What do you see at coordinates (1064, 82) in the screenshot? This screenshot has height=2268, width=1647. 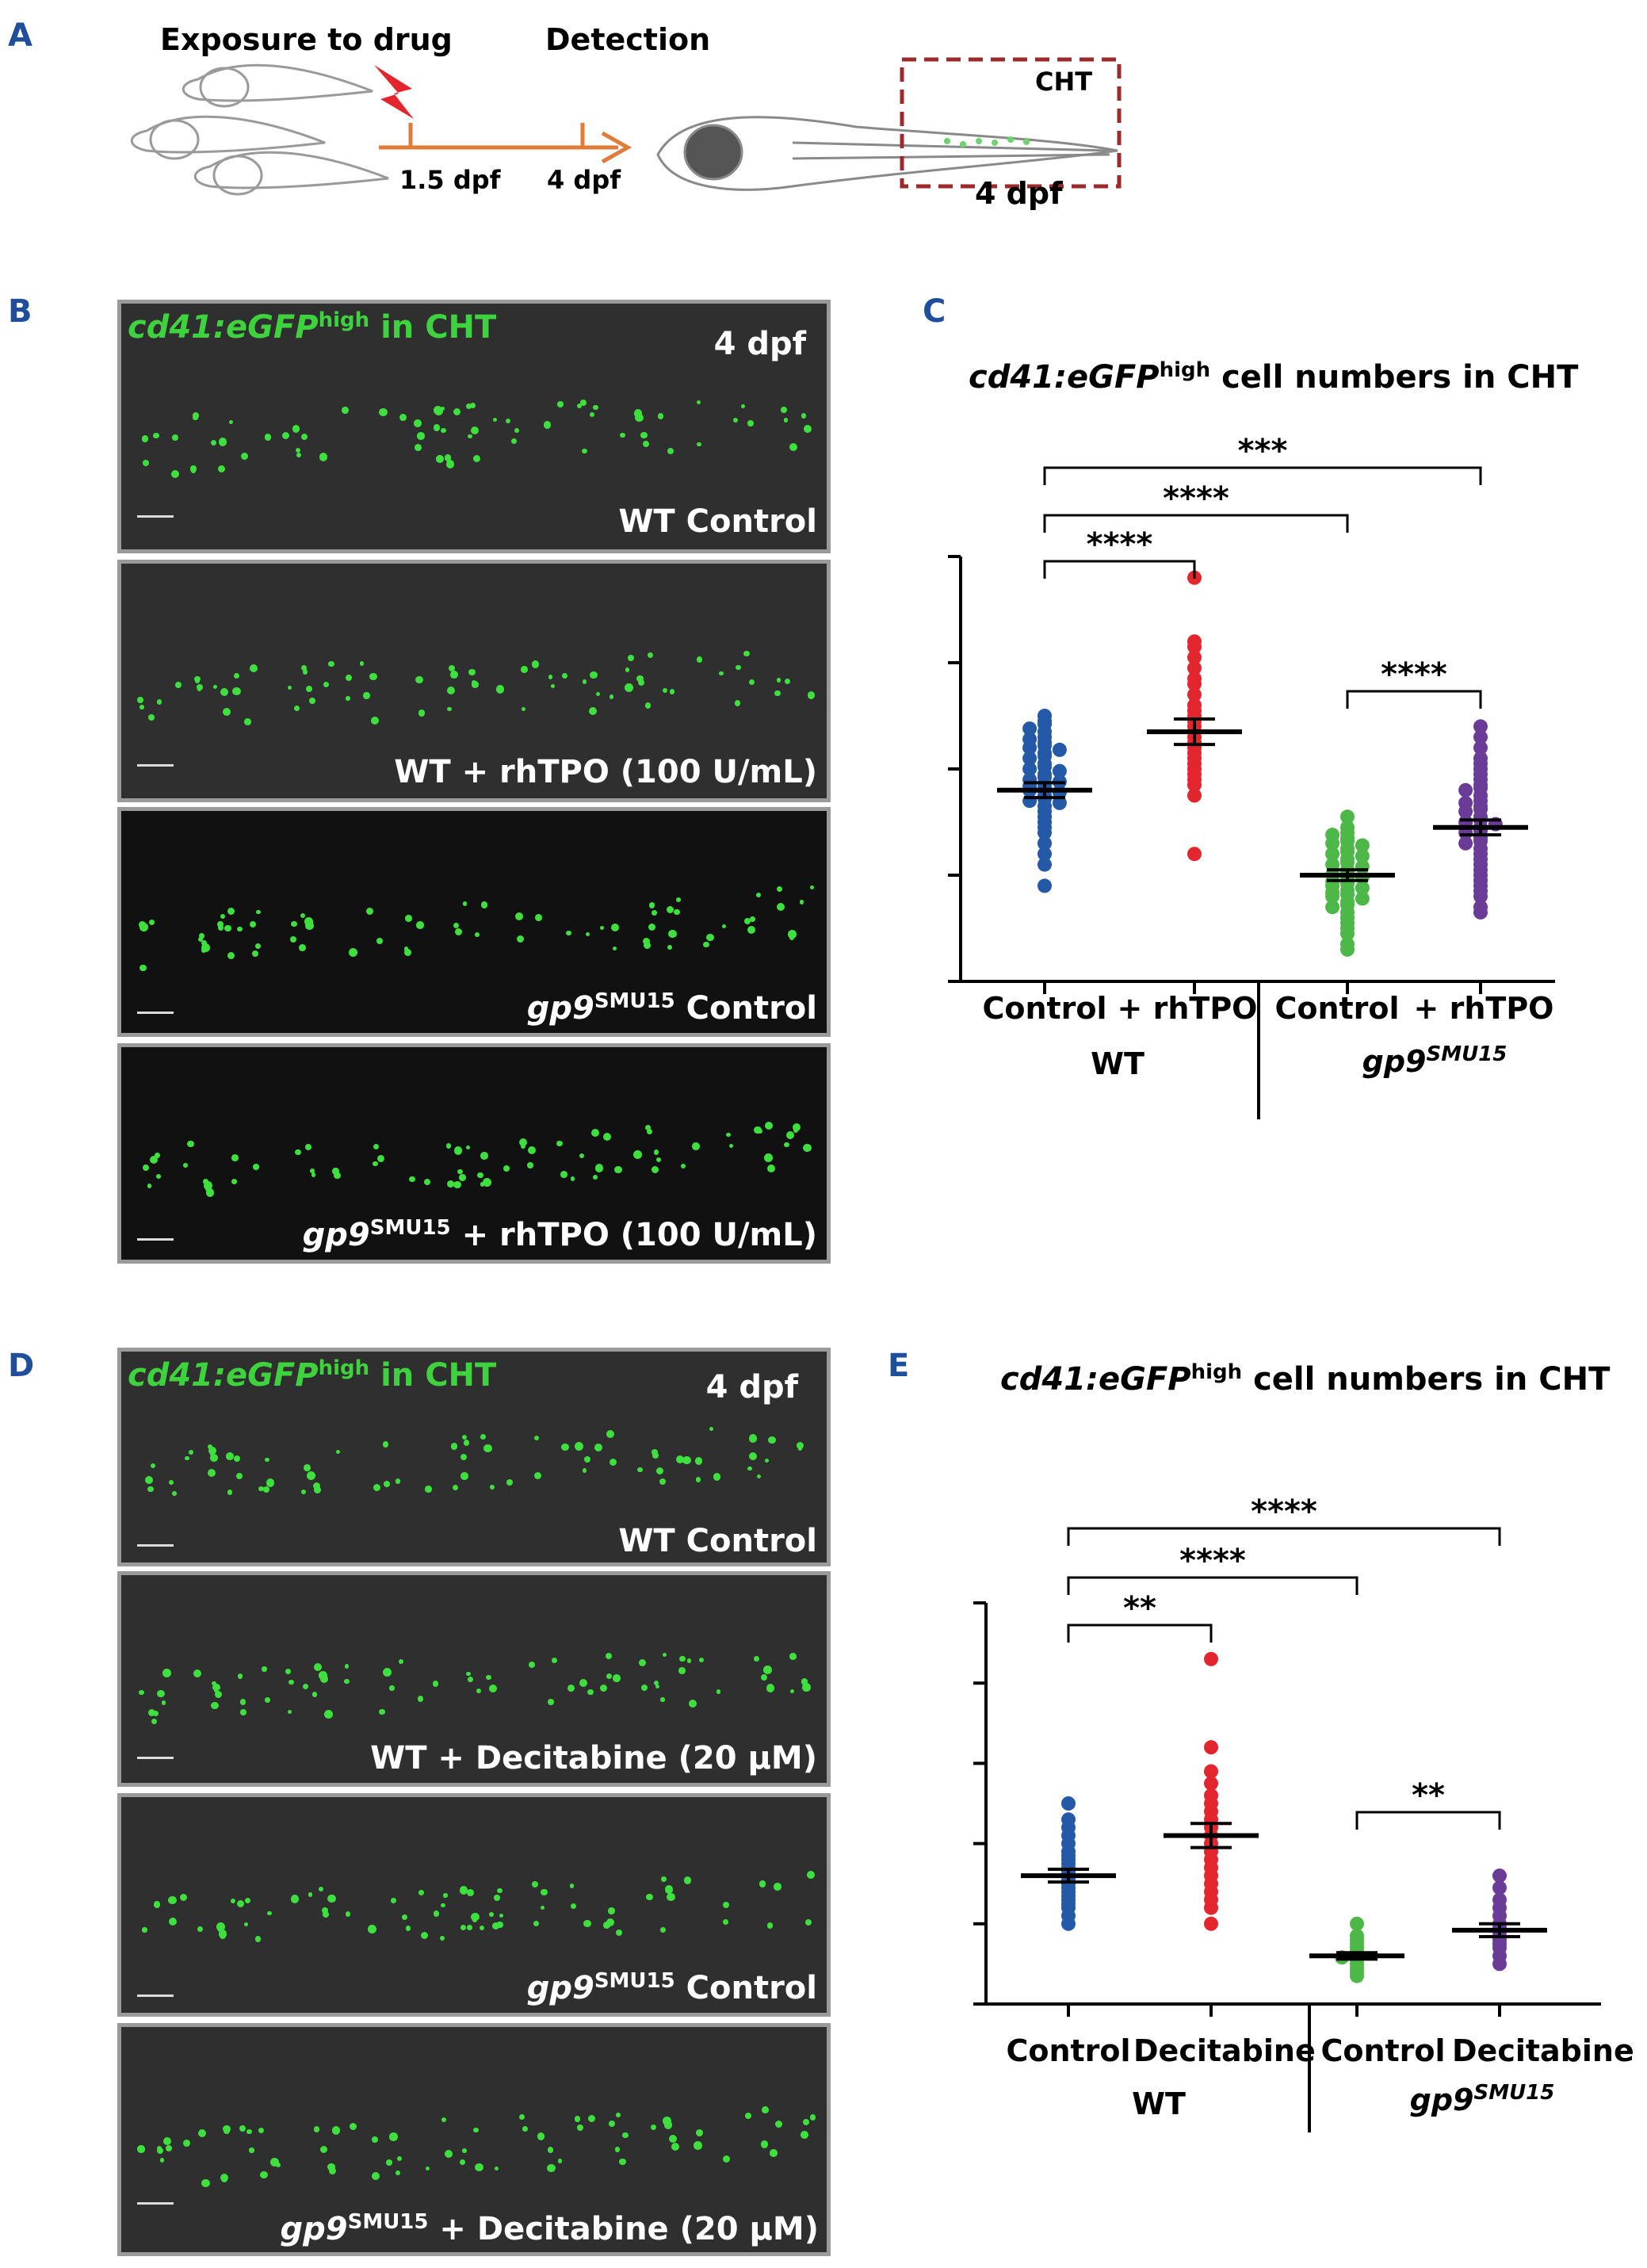 I see `cht-label: CHT` at bounding box center [1064, 82].